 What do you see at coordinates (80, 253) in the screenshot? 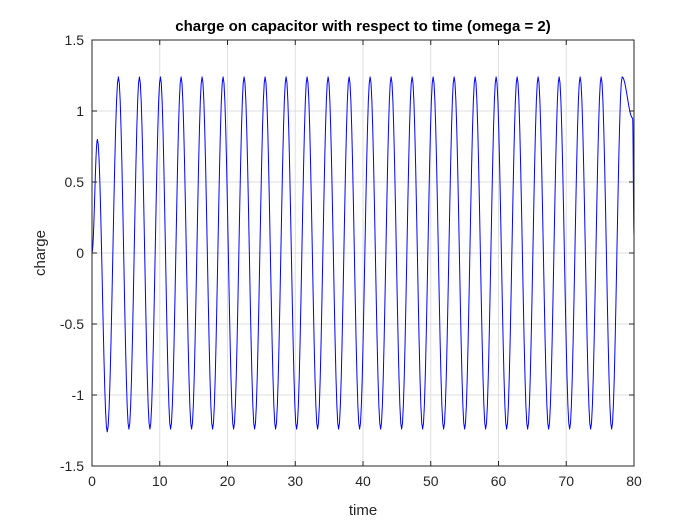
I see `y-tick-label: 0` at bounding box center [80, 253].